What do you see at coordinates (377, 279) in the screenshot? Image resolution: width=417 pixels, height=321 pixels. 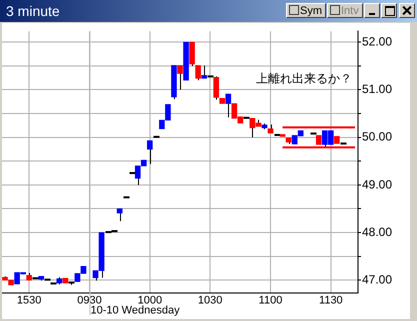 I see `y-tick-label: 47.00` at bounding box center [377, 279].